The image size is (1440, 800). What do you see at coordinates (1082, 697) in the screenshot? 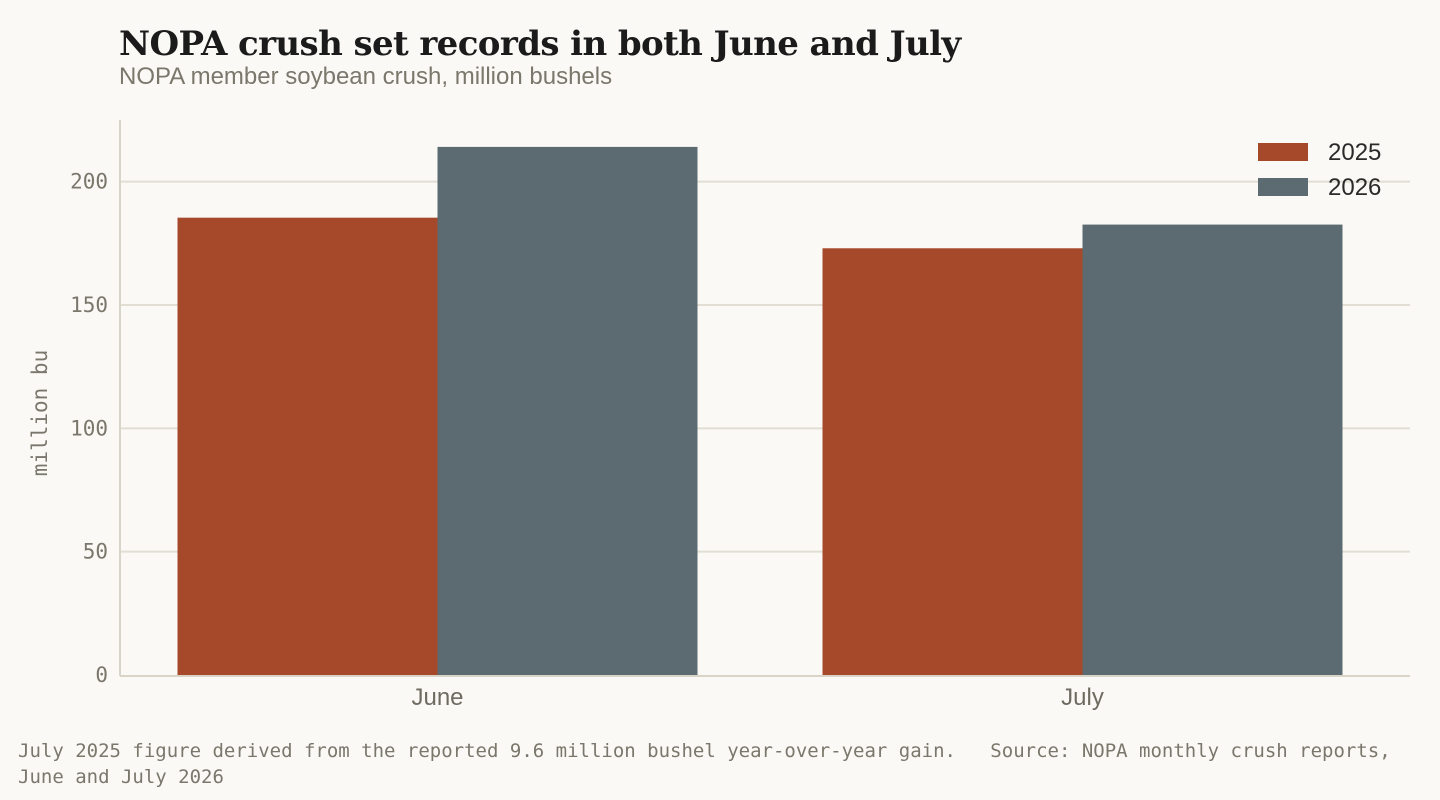
I see `x-category-label: July` at bounding box center [1082, 697].